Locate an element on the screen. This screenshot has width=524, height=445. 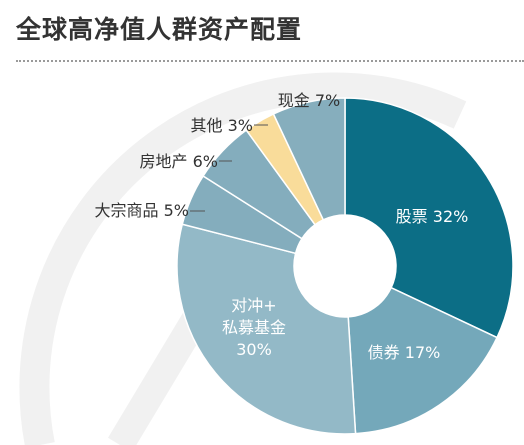
slice-label-line-2-2: 30% is located at coordinates (254, 349).